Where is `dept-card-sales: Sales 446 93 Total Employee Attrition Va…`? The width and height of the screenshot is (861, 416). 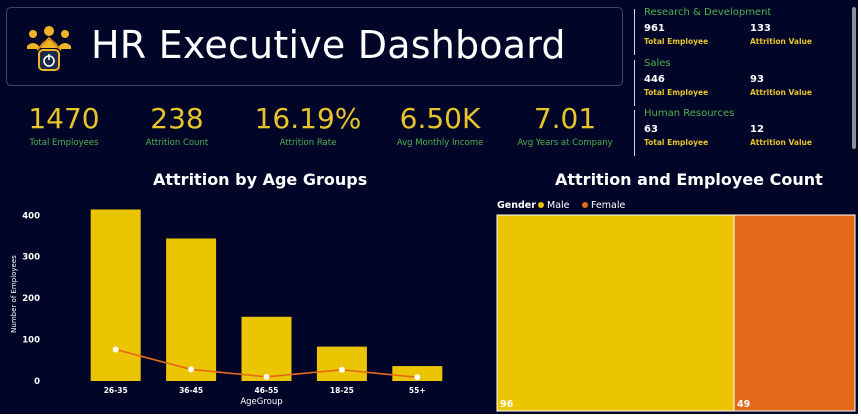
dept-card-sales: Sales 446 93 Total Employee Attrition Va… is located at coordinates (742, 82).